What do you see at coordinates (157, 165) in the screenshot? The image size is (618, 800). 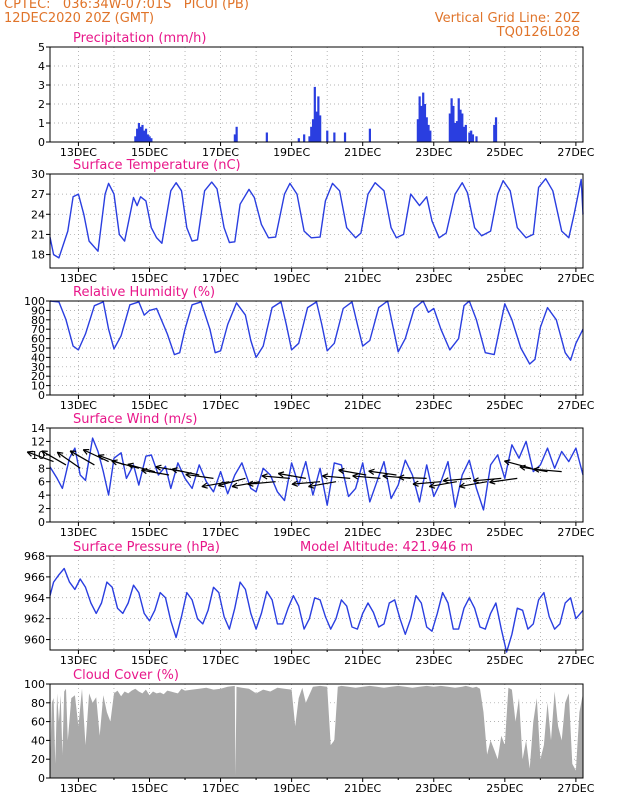 I see `panel-title-temperature: Surface Temperature (nC)` at bounding box center [157, 165].